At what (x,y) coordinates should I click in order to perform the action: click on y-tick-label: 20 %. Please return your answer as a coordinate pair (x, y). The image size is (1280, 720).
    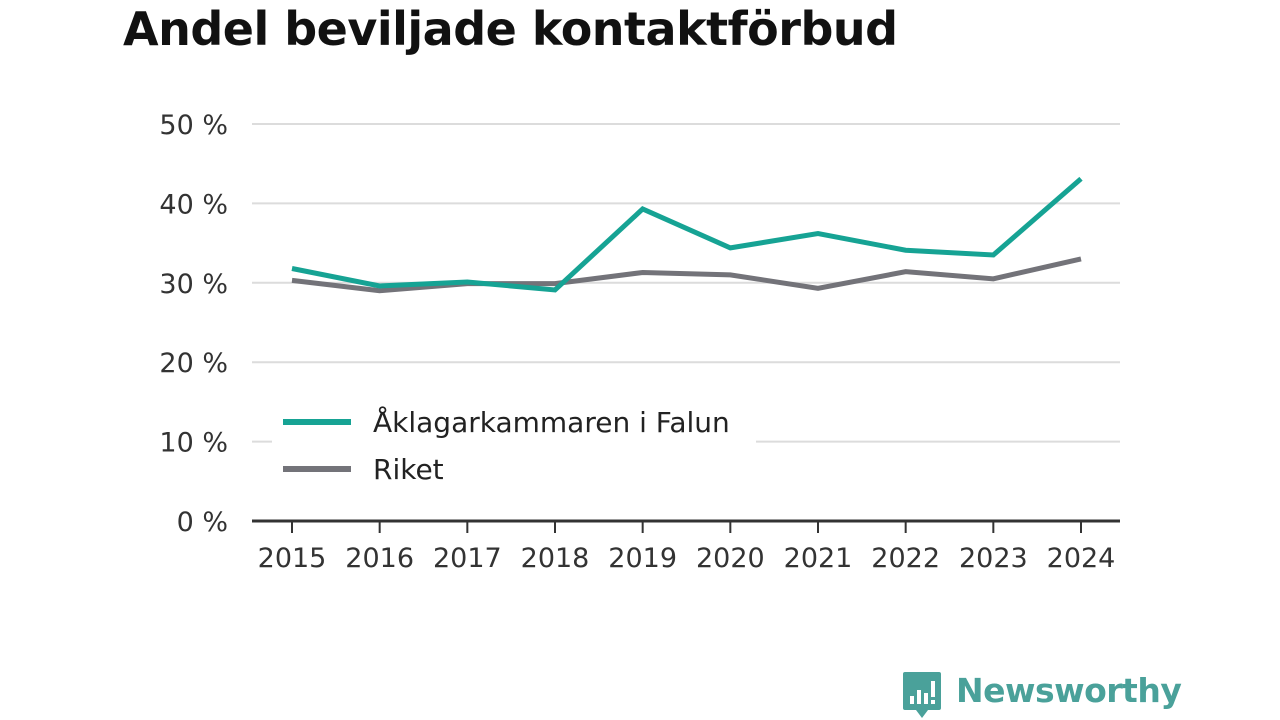
    Looking at the image, I should click on (193, 363).